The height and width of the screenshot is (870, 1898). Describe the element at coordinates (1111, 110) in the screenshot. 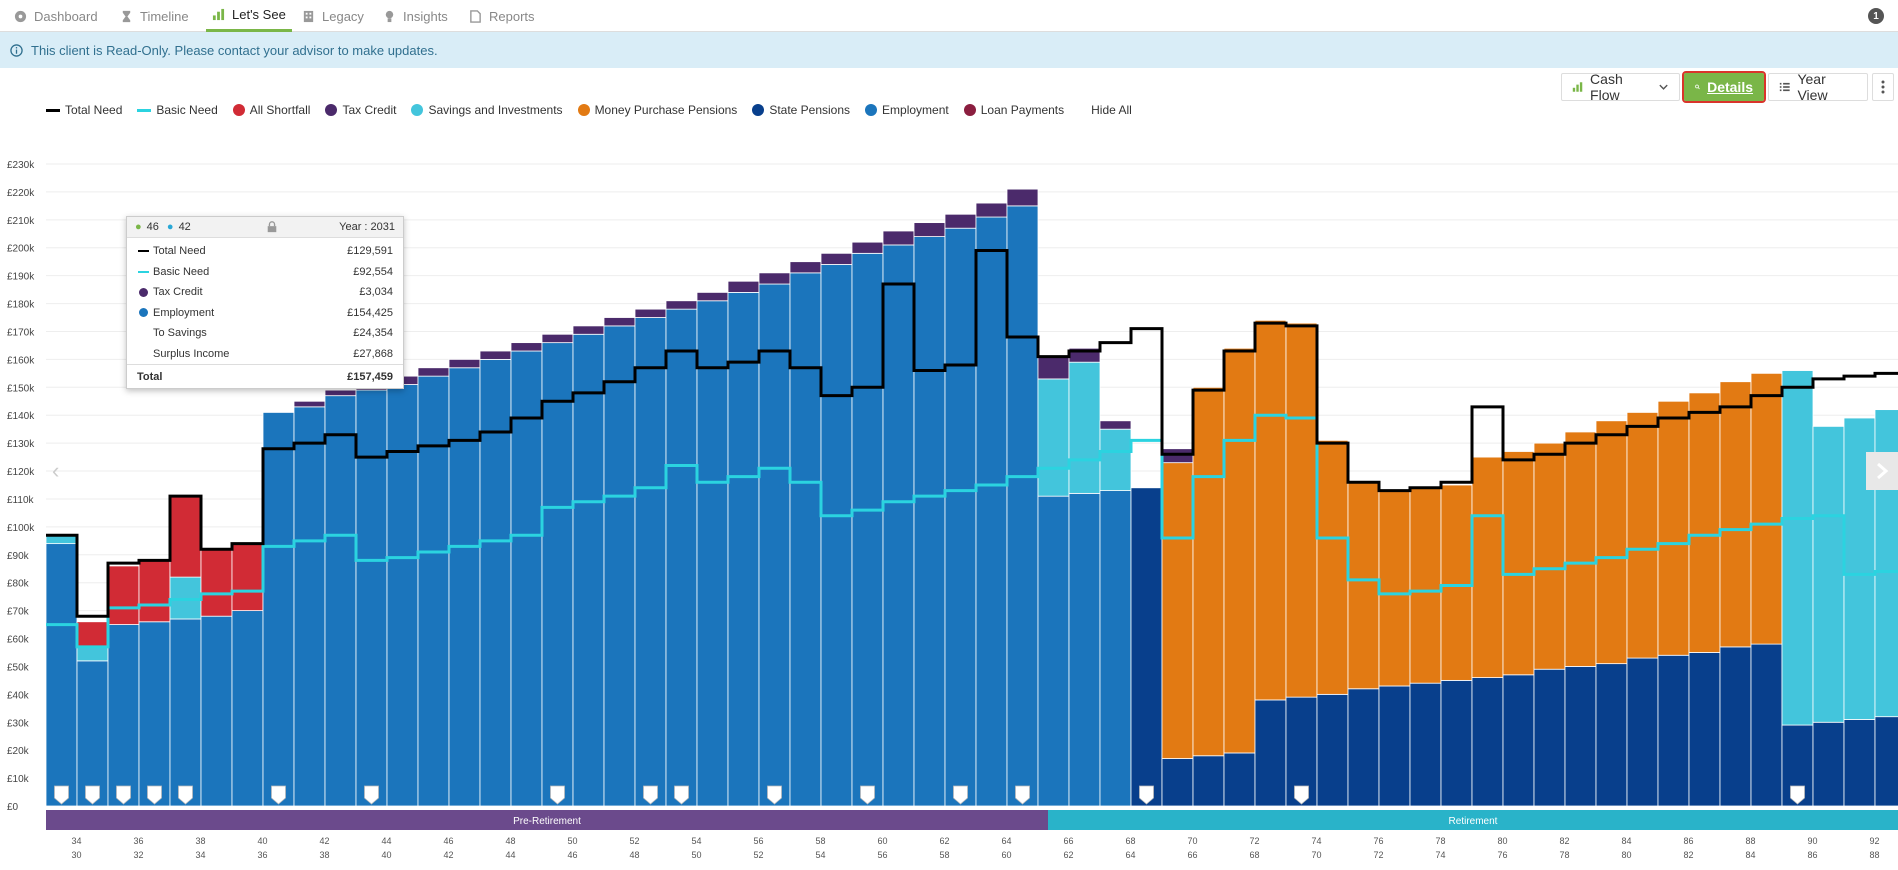

I see `hide-all-button: Hide All` at that location.